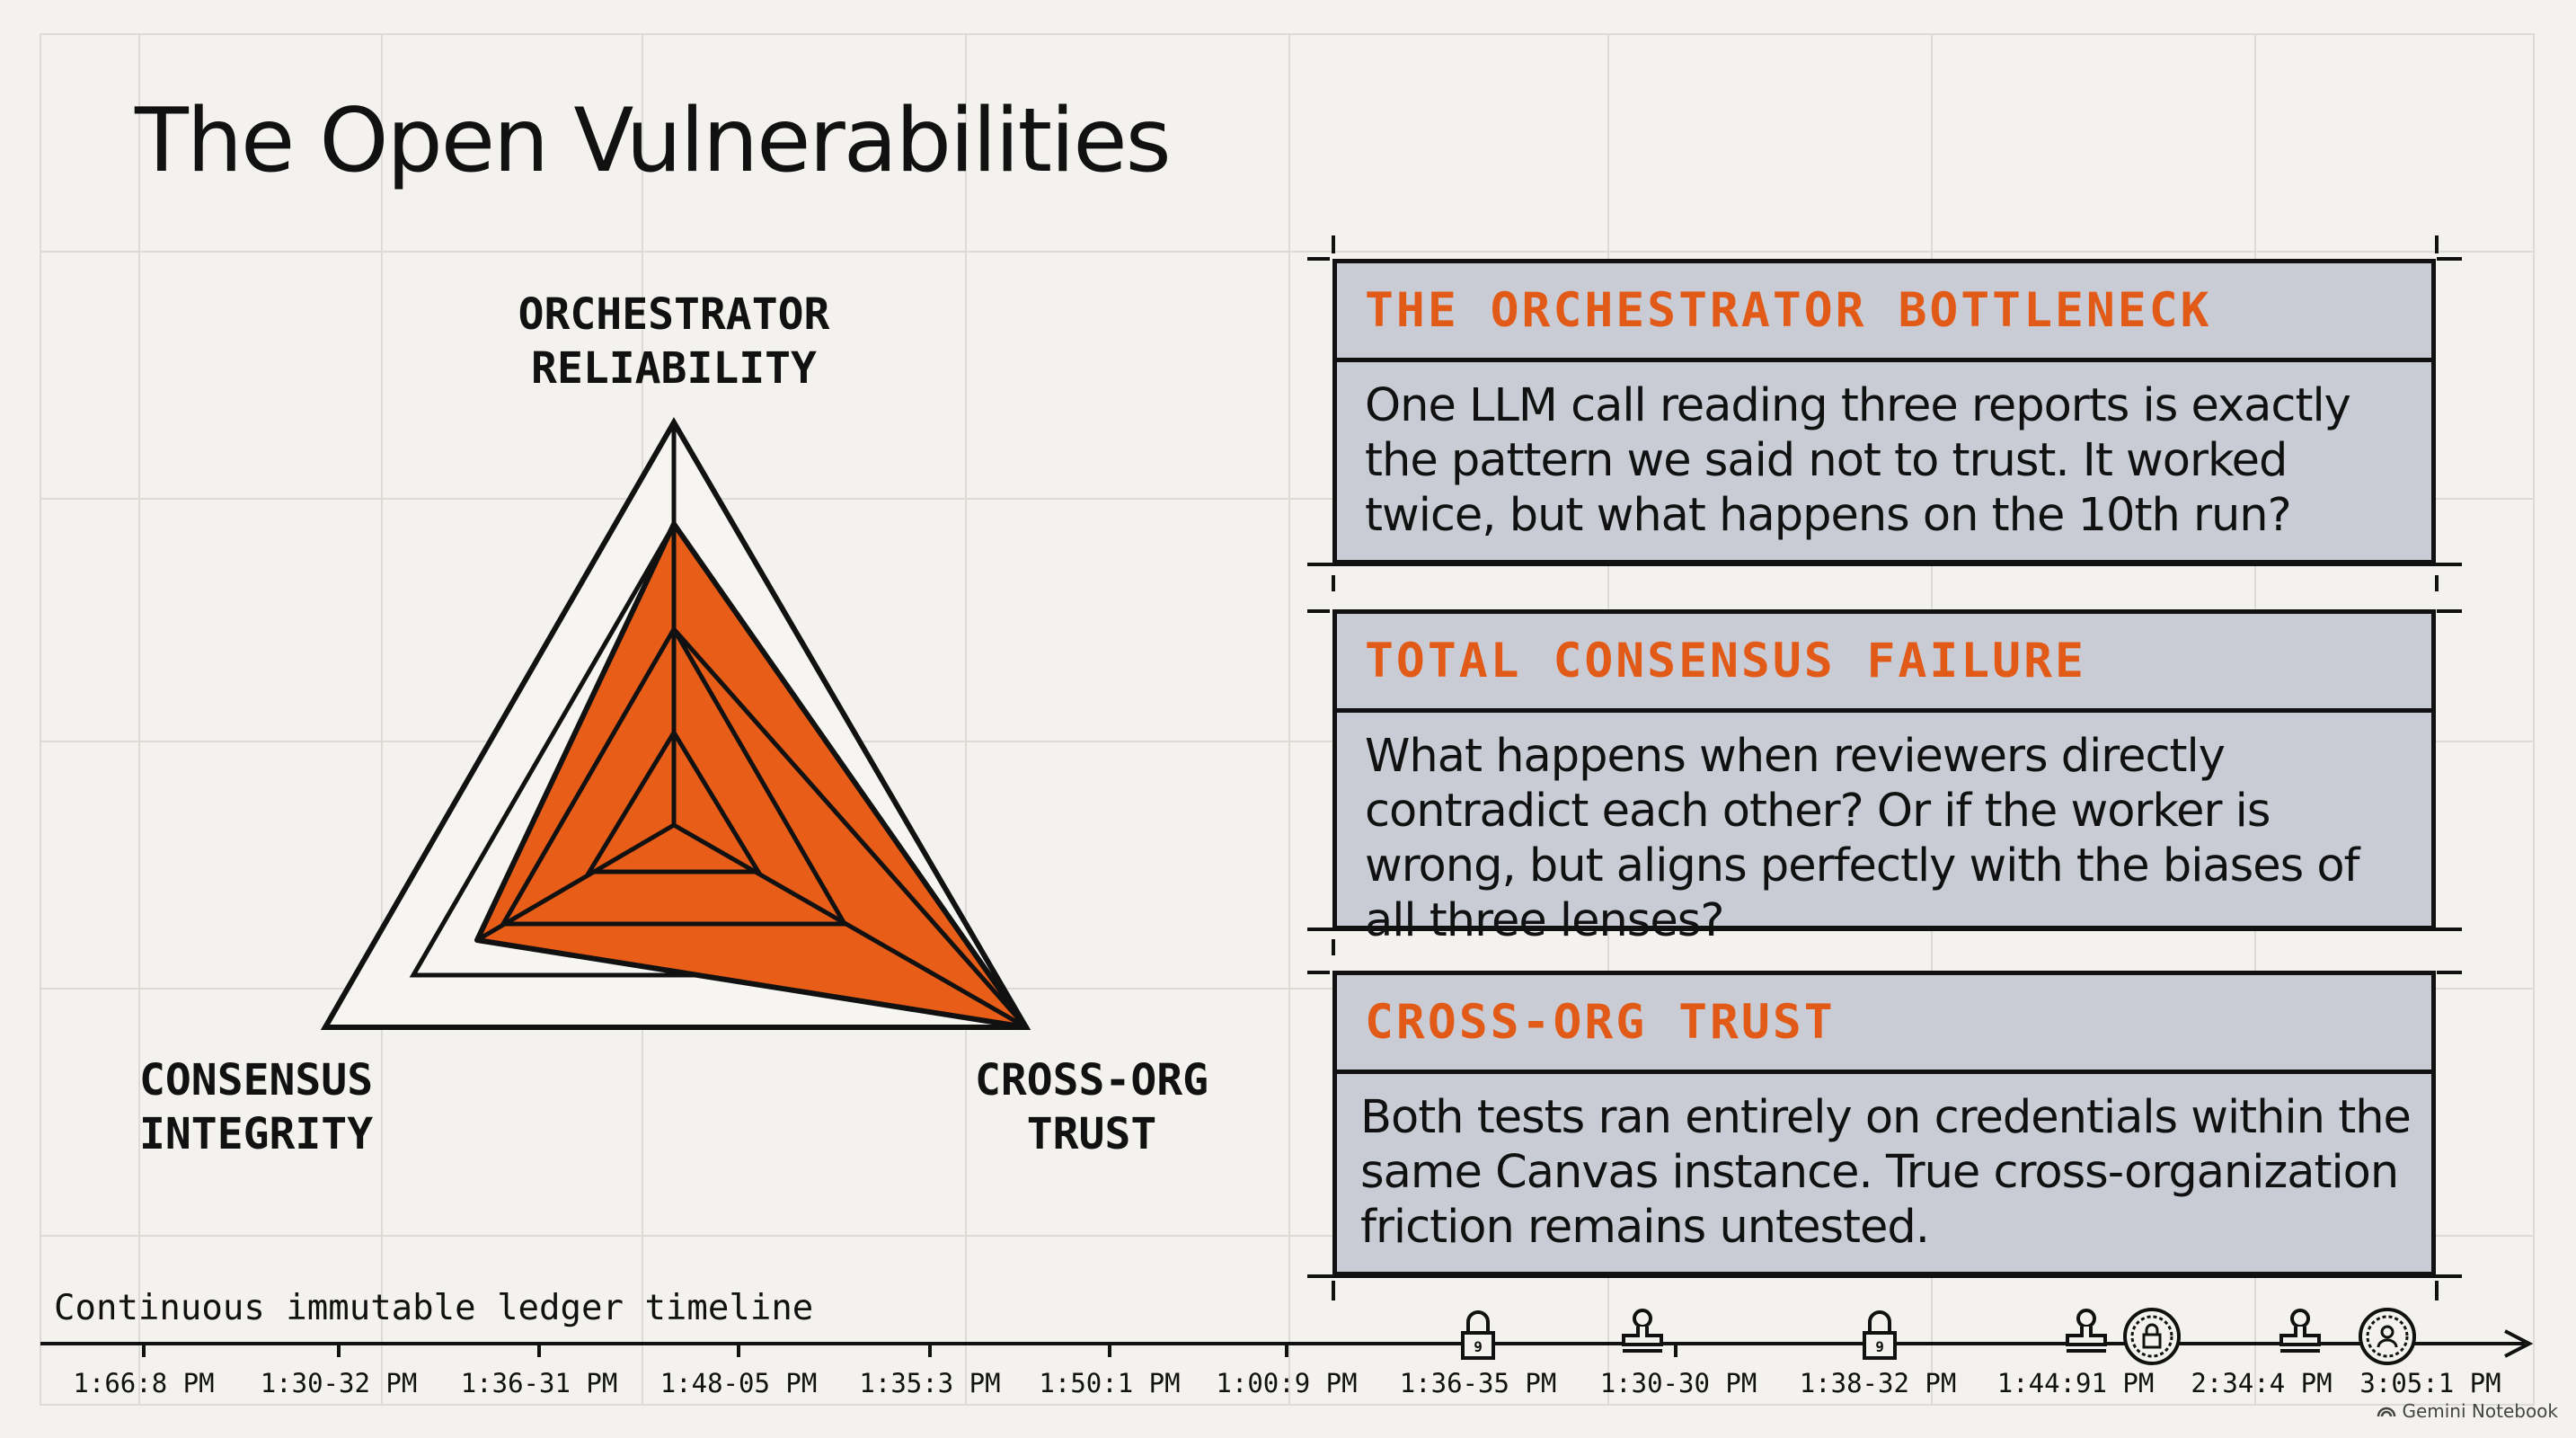 This screenshot has width=2576, height=1438. What do you see at coordinates (653, 141) in the screenshot?
I see `page-title: The Open Vulnerabilities` at bounding box center [653, 141].